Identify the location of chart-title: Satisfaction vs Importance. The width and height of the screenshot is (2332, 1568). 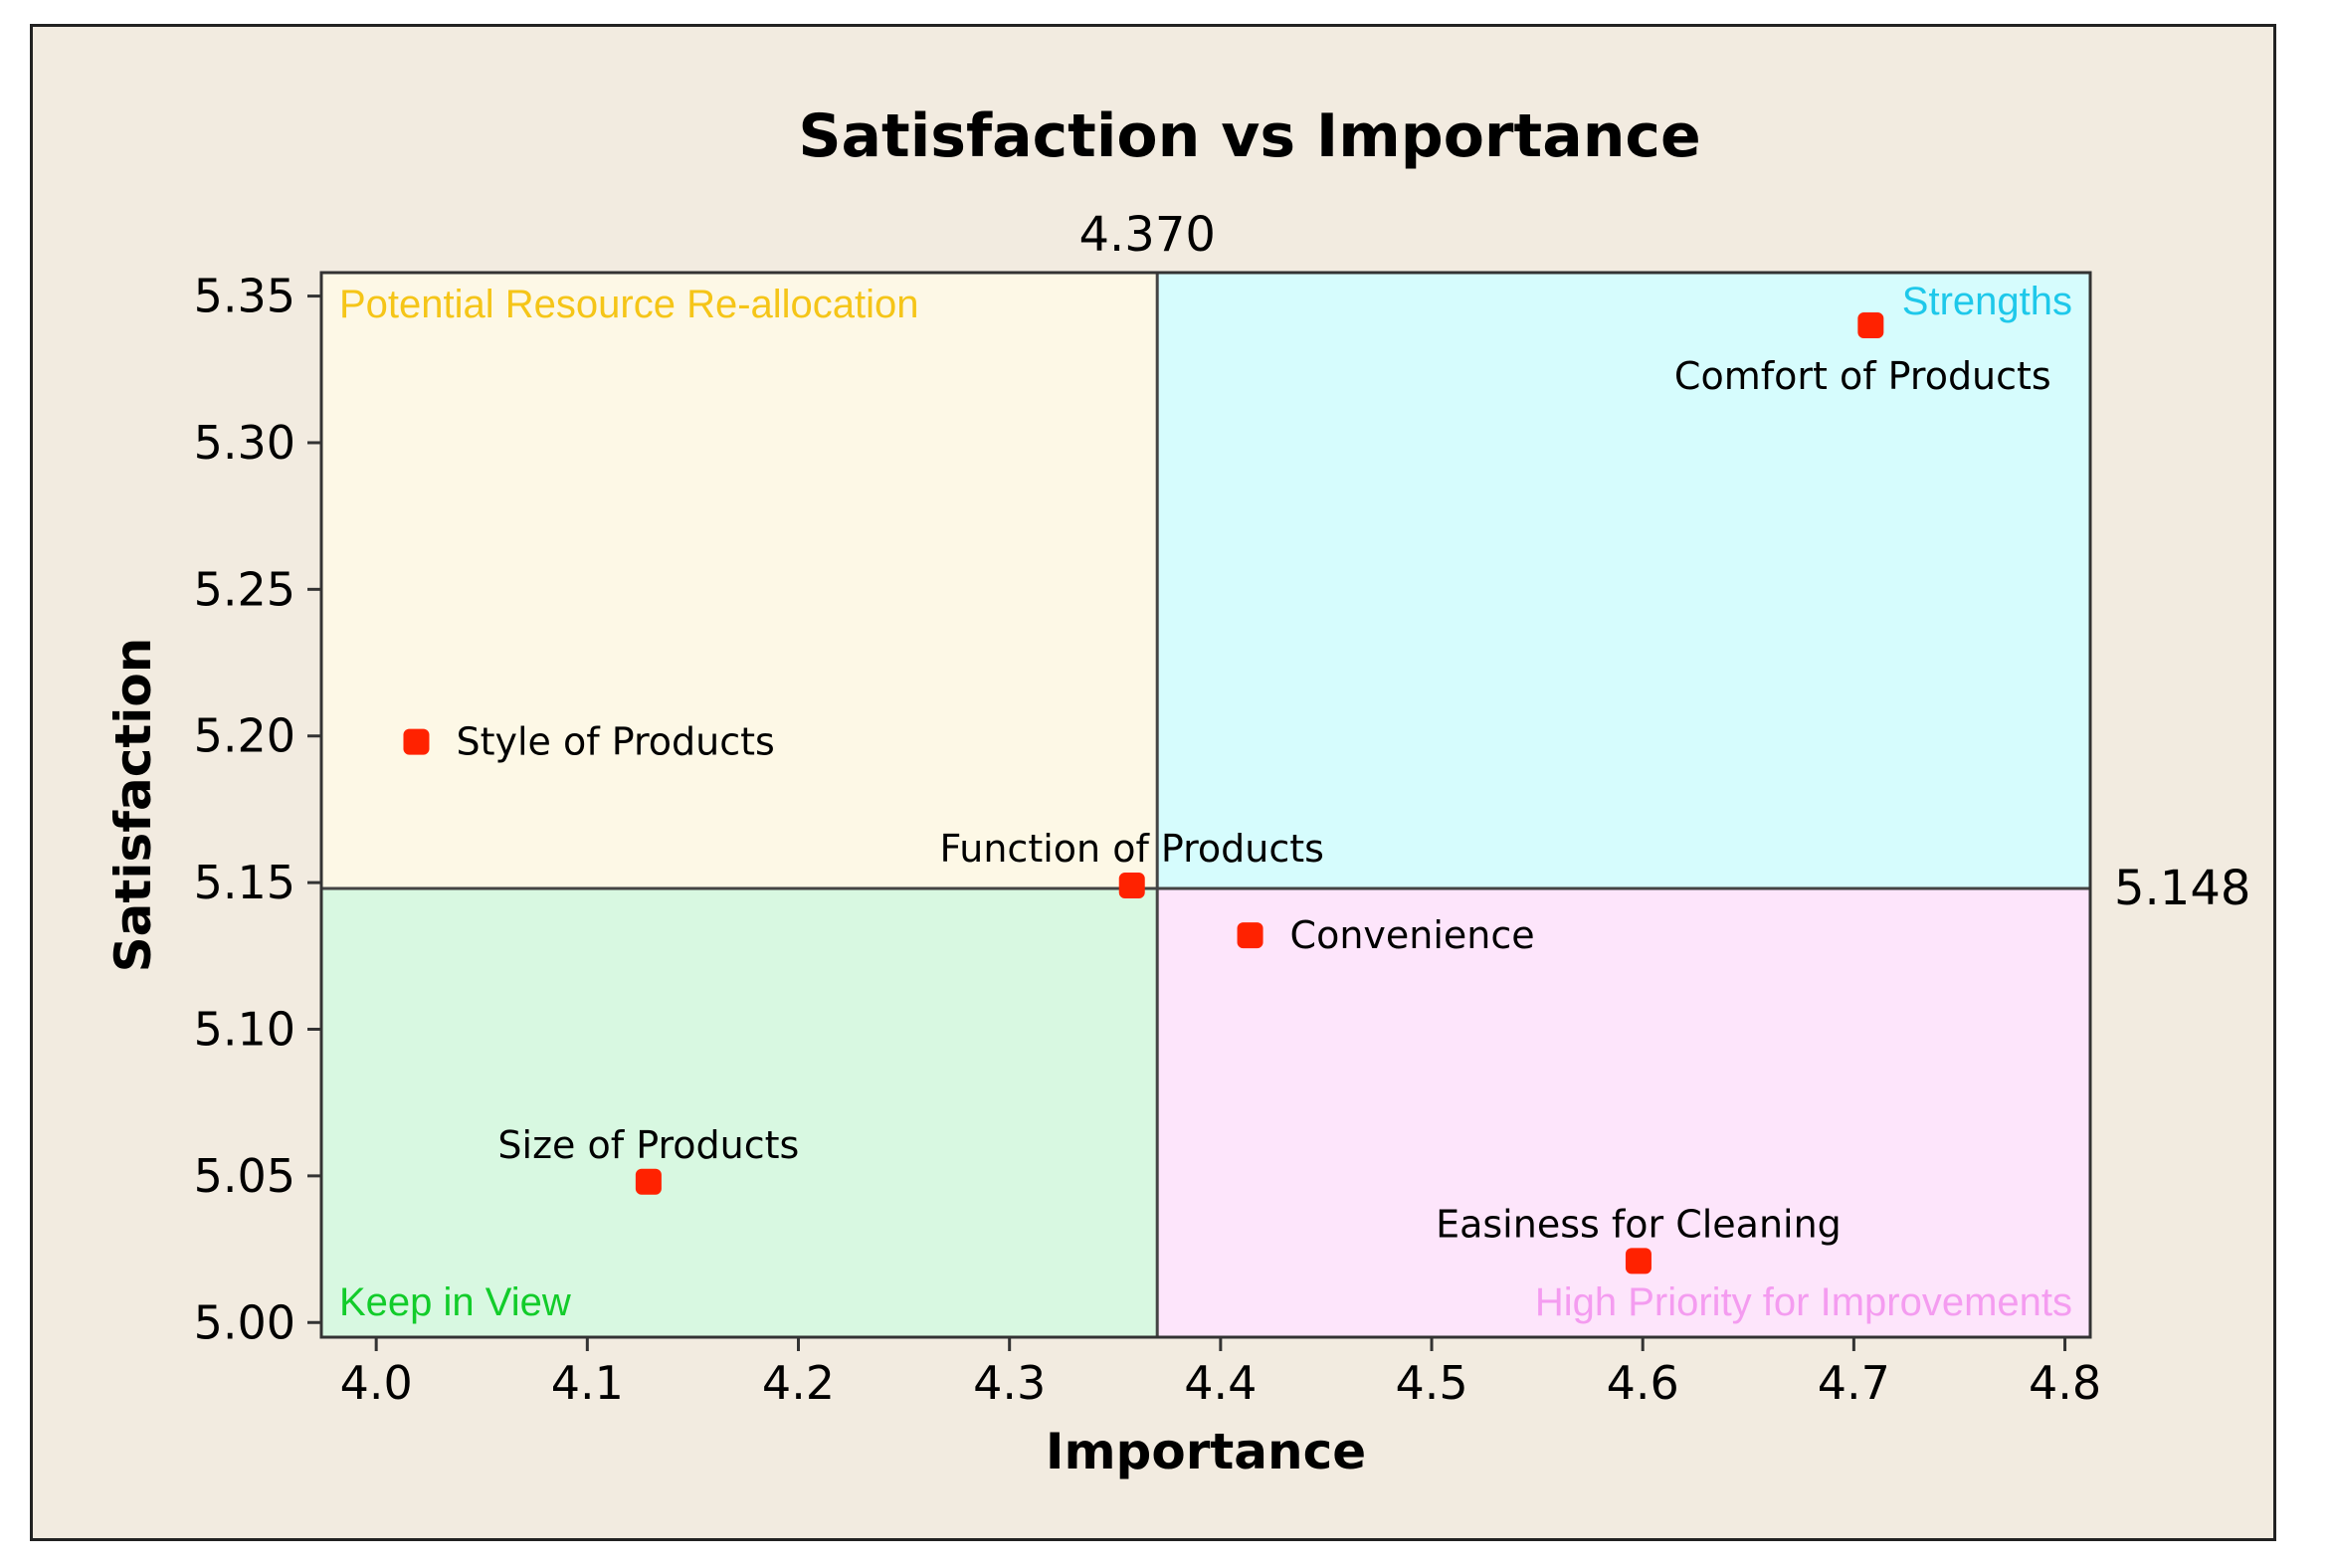
(1249, 136).